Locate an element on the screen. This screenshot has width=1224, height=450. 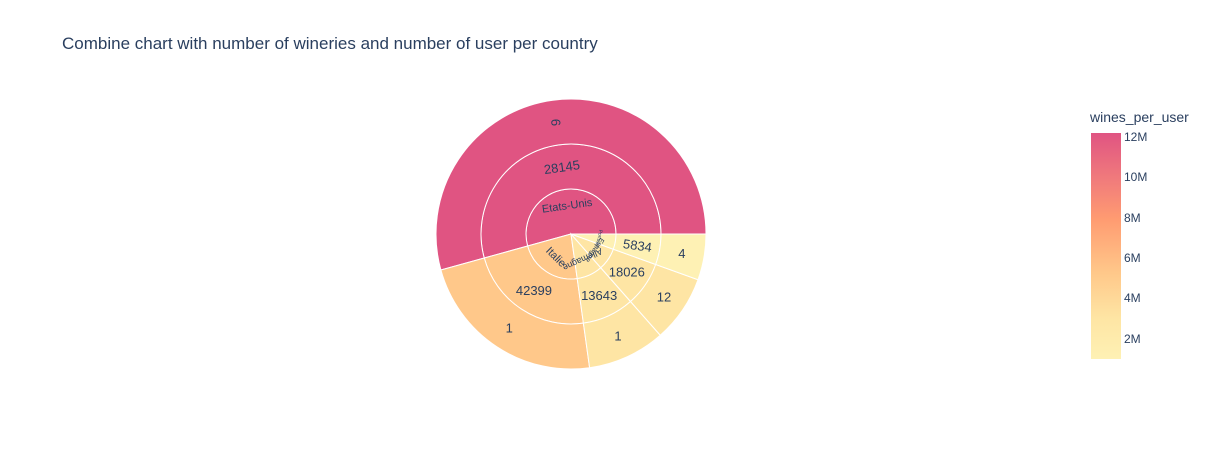
segment-layer is located at coordinates (571, 234).